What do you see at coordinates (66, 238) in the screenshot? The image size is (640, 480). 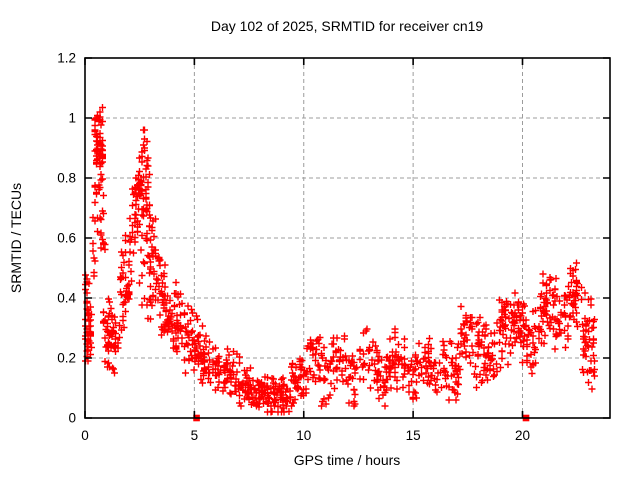 I see `y-tick-label: 0.6` at bounding box center [66, 238].